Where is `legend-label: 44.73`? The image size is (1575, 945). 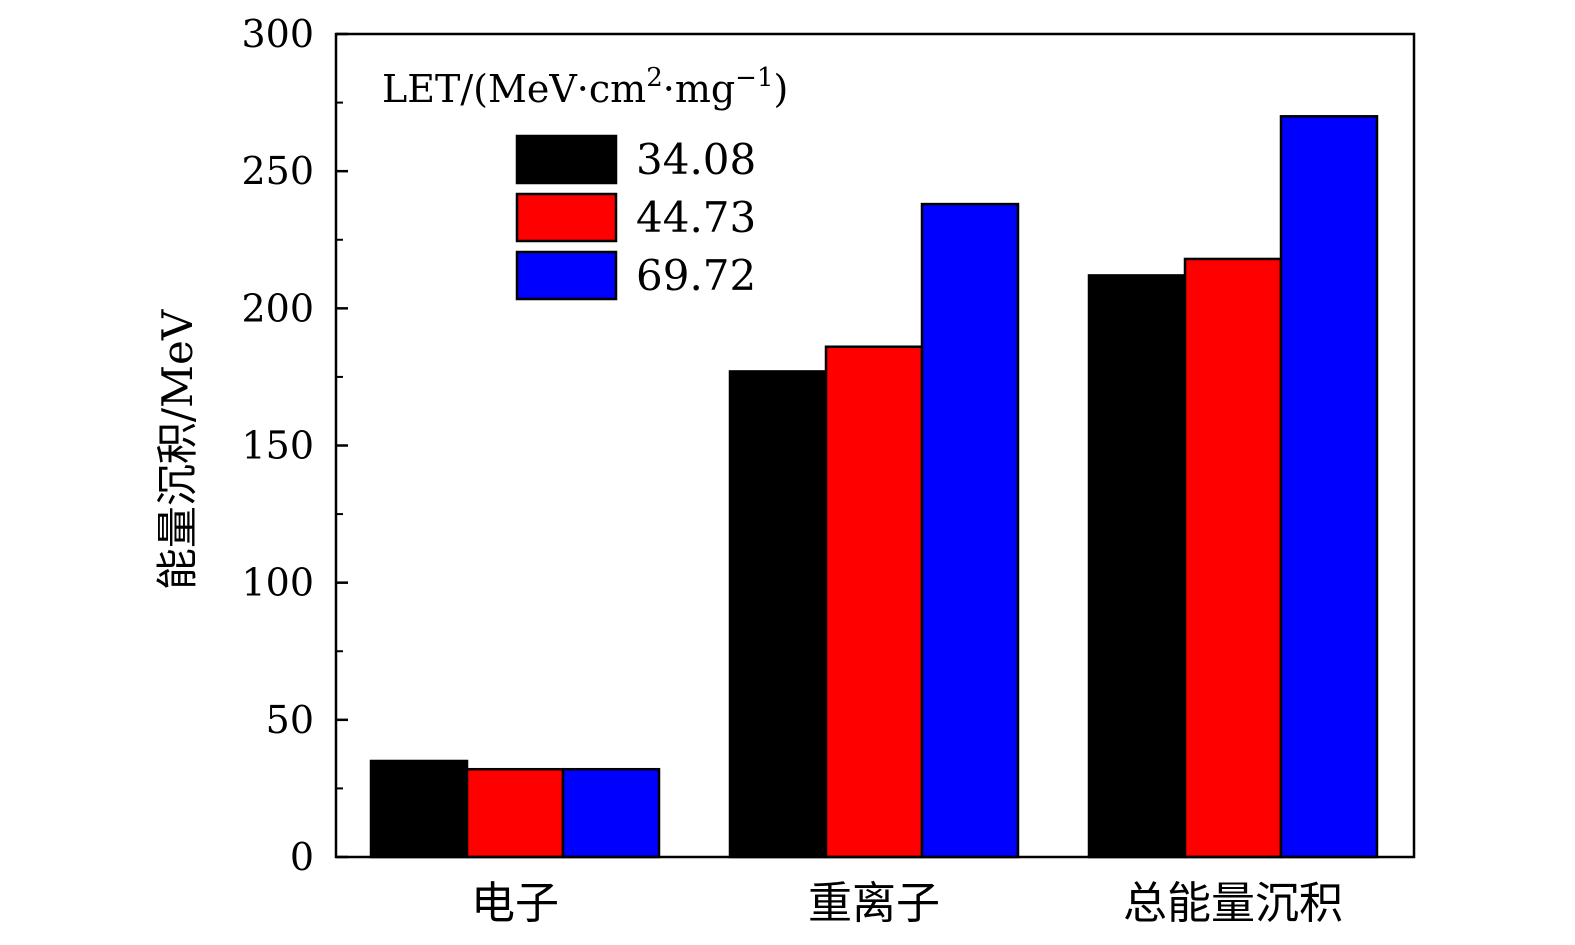
legend-label: 44.73 is located at coordinates (696, 217).